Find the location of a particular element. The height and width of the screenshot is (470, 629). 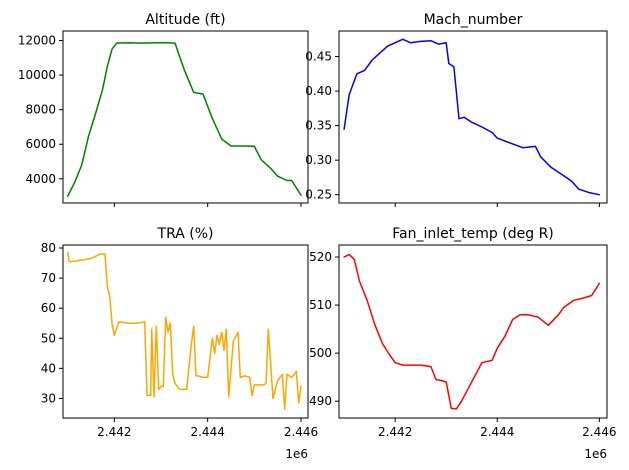

y-tick-label: 0.25 is located at coordinates (318, 195).